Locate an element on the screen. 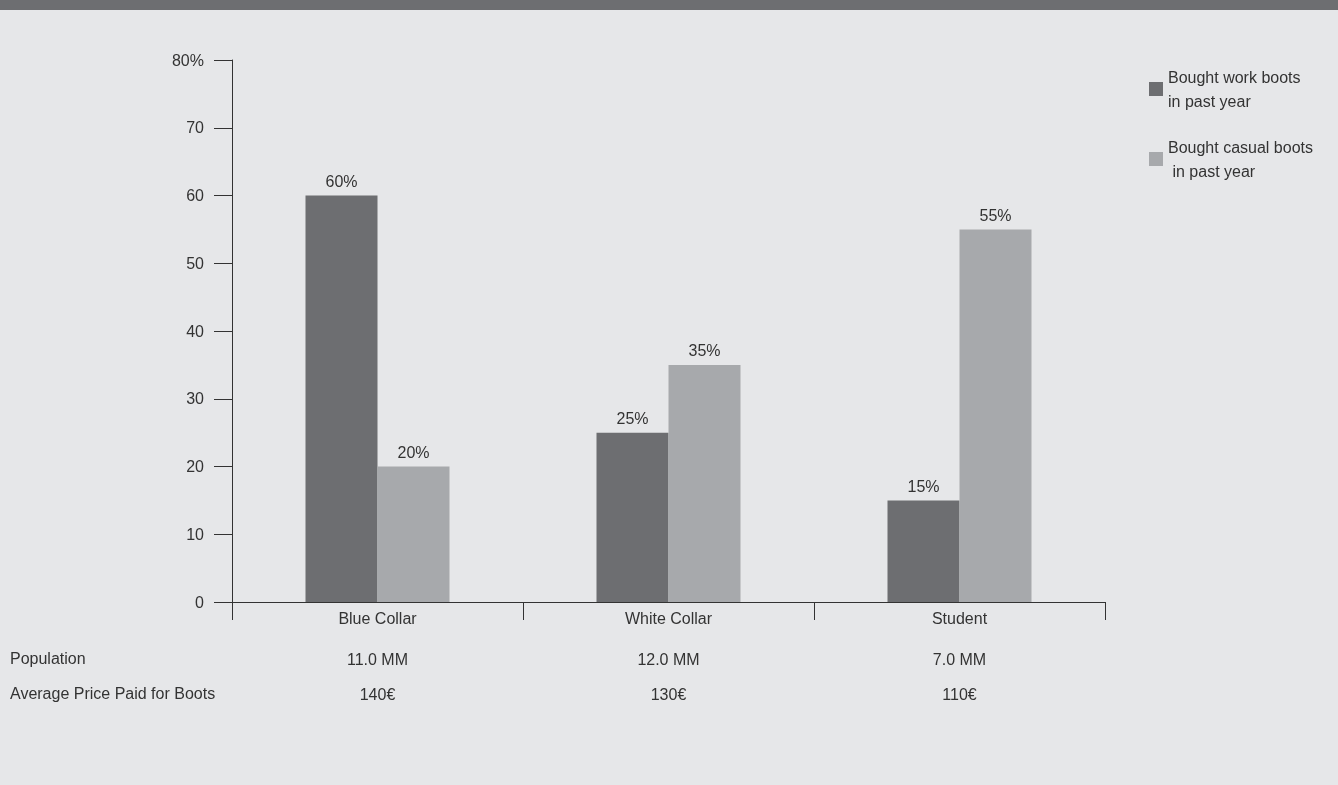  text: 12.0 MM is located at coordinates (668, 659).